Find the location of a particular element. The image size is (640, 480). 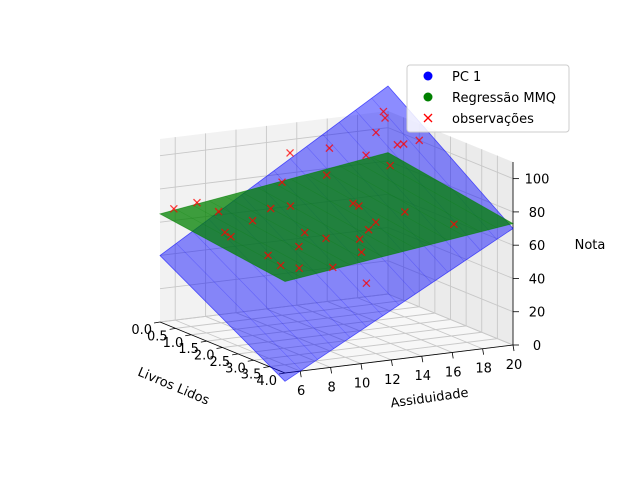

y-tick-label: 8 is located at coordinates (331, 387).